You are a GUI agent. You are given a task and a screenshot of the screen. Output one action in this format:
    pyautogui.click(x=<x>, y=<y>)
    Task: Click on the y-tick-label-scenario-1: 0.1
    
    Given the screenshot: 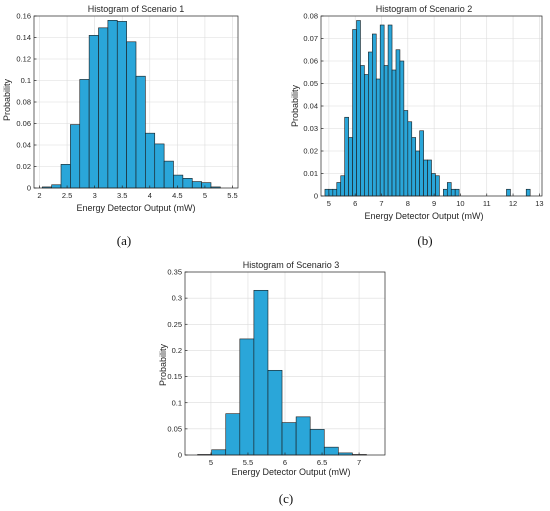 What is the action you would take?
    pyautogui.click(x=26, y=80)
    